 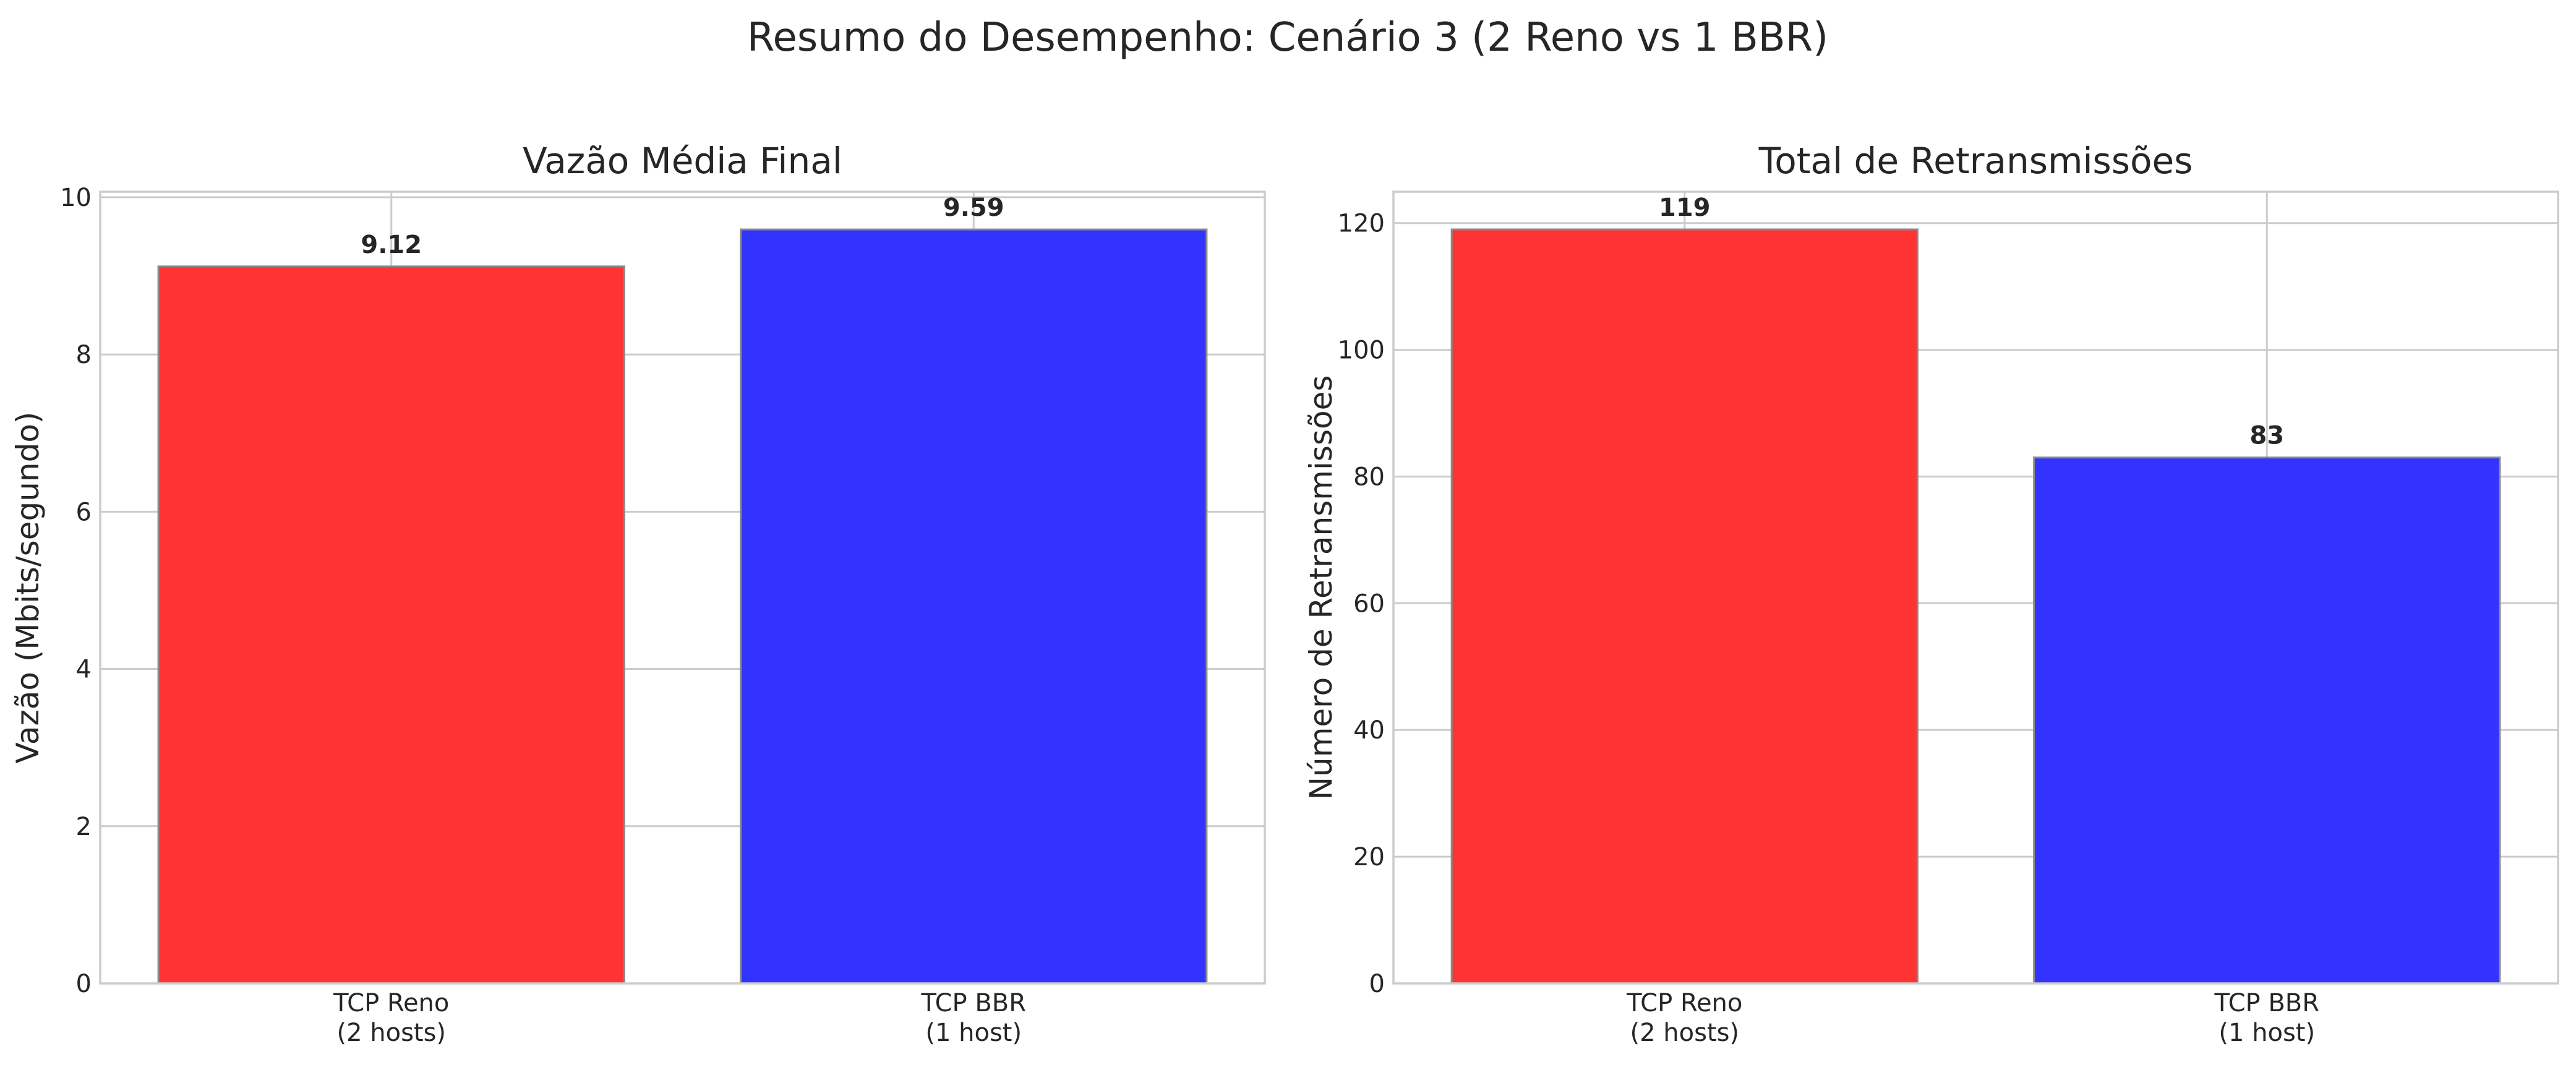 I want to click on data-label-retransmissions-0: 119, so click(x=1685, y=208).